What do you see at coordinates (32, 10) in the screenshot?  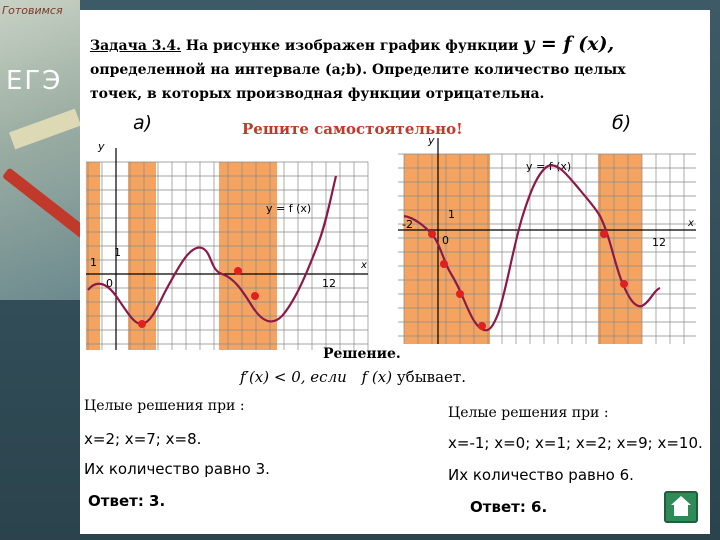 I see `brand-top-text: Готовимся` at bounding box center [32, 10].